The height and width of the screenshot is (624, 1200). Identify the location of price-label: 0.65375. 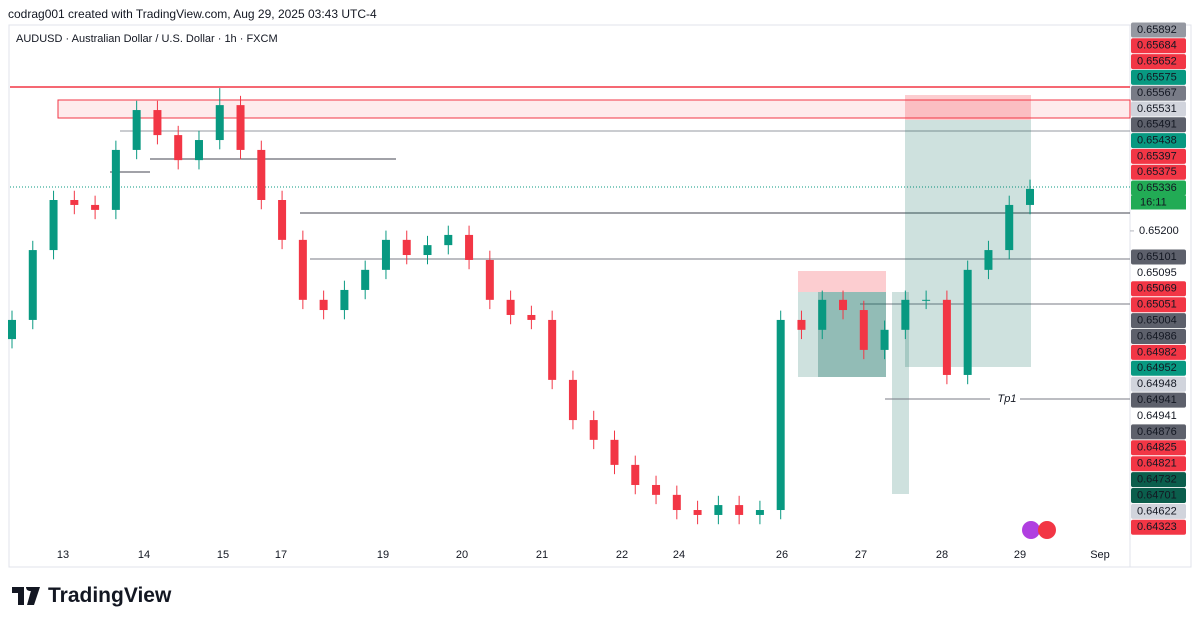
(1157, 172).